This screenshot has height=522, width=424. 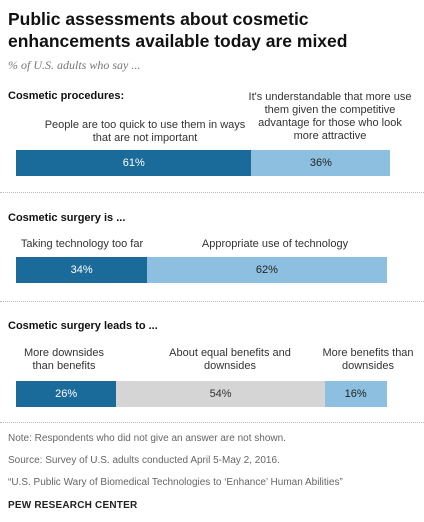 I want to click on stacked-bar-leads-to: 26% 54% 16%, so click(x=209, y=394).